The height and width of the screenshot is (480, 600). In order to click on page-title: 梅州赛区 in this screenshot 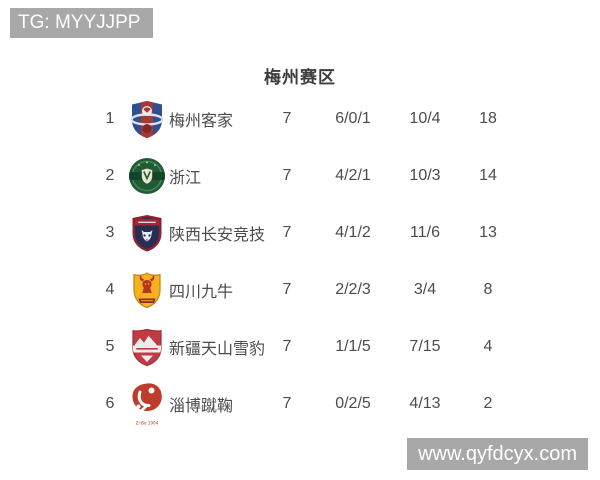, I will do `click(300, 77)`.